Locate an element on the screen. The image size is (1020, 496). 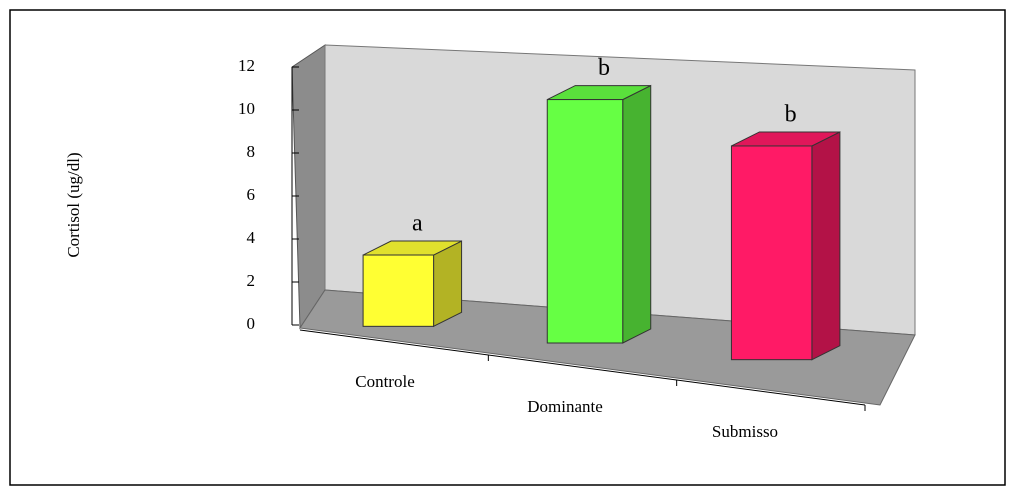
x-tick-label: Dominante is located at coordinates (565, 406).